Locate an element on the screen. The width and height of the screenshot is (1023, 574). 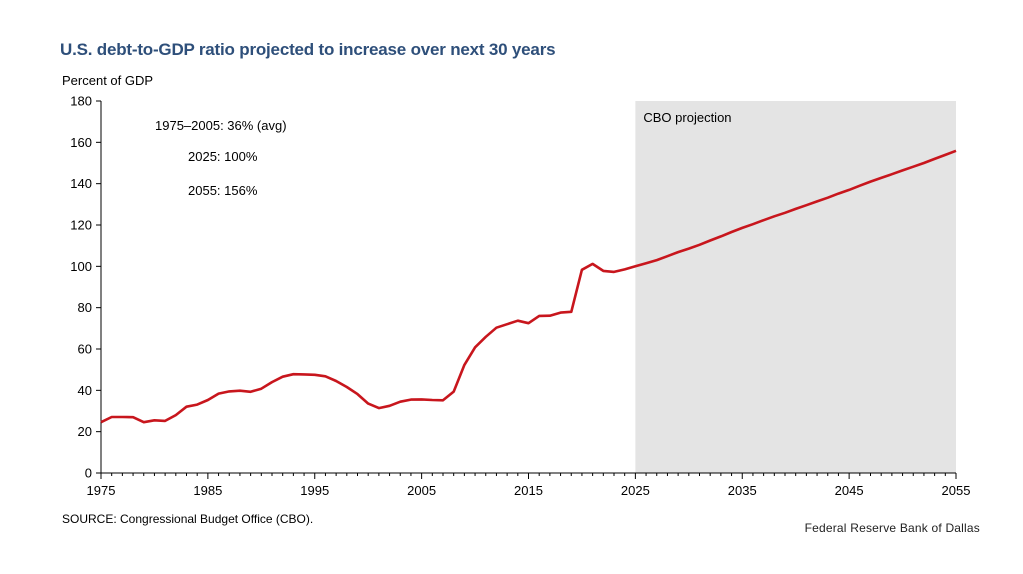
annotation-2025: 2025: 100% is located at coordinates (223, 156).